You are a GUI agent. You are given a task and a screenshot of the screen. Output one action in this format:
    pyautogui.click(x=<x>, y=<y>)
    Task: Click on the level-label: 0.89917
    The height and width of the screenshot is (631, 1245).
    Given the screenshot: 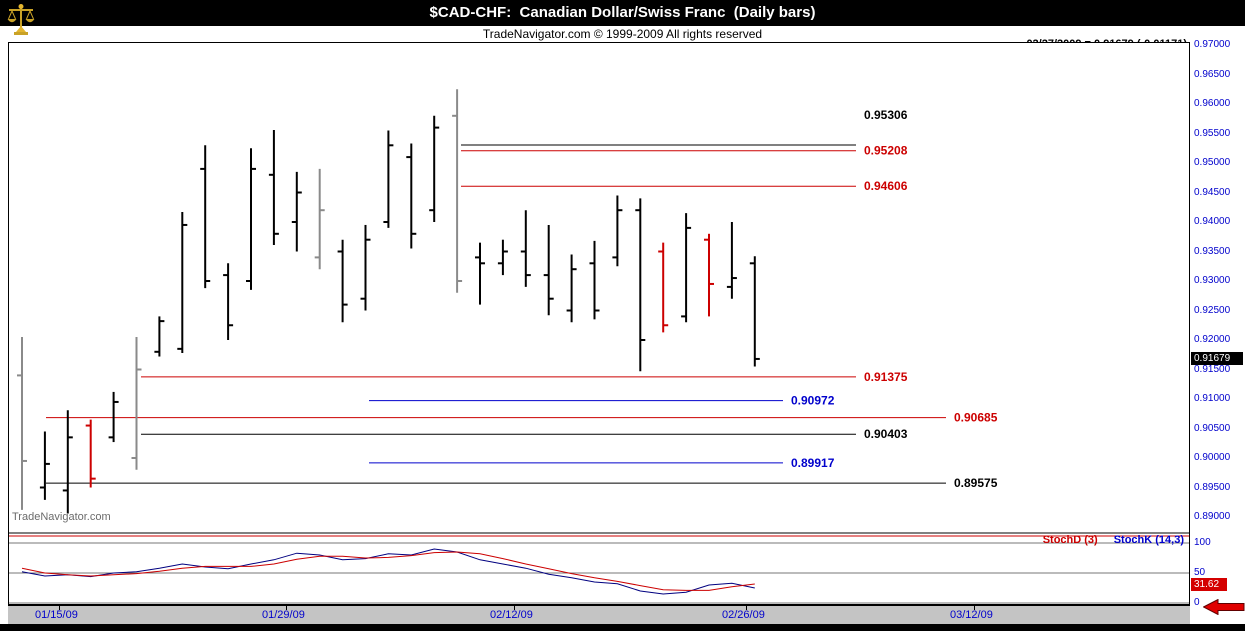 What is the action you would take?
    pyautogui.click(x=813, y=463)
    